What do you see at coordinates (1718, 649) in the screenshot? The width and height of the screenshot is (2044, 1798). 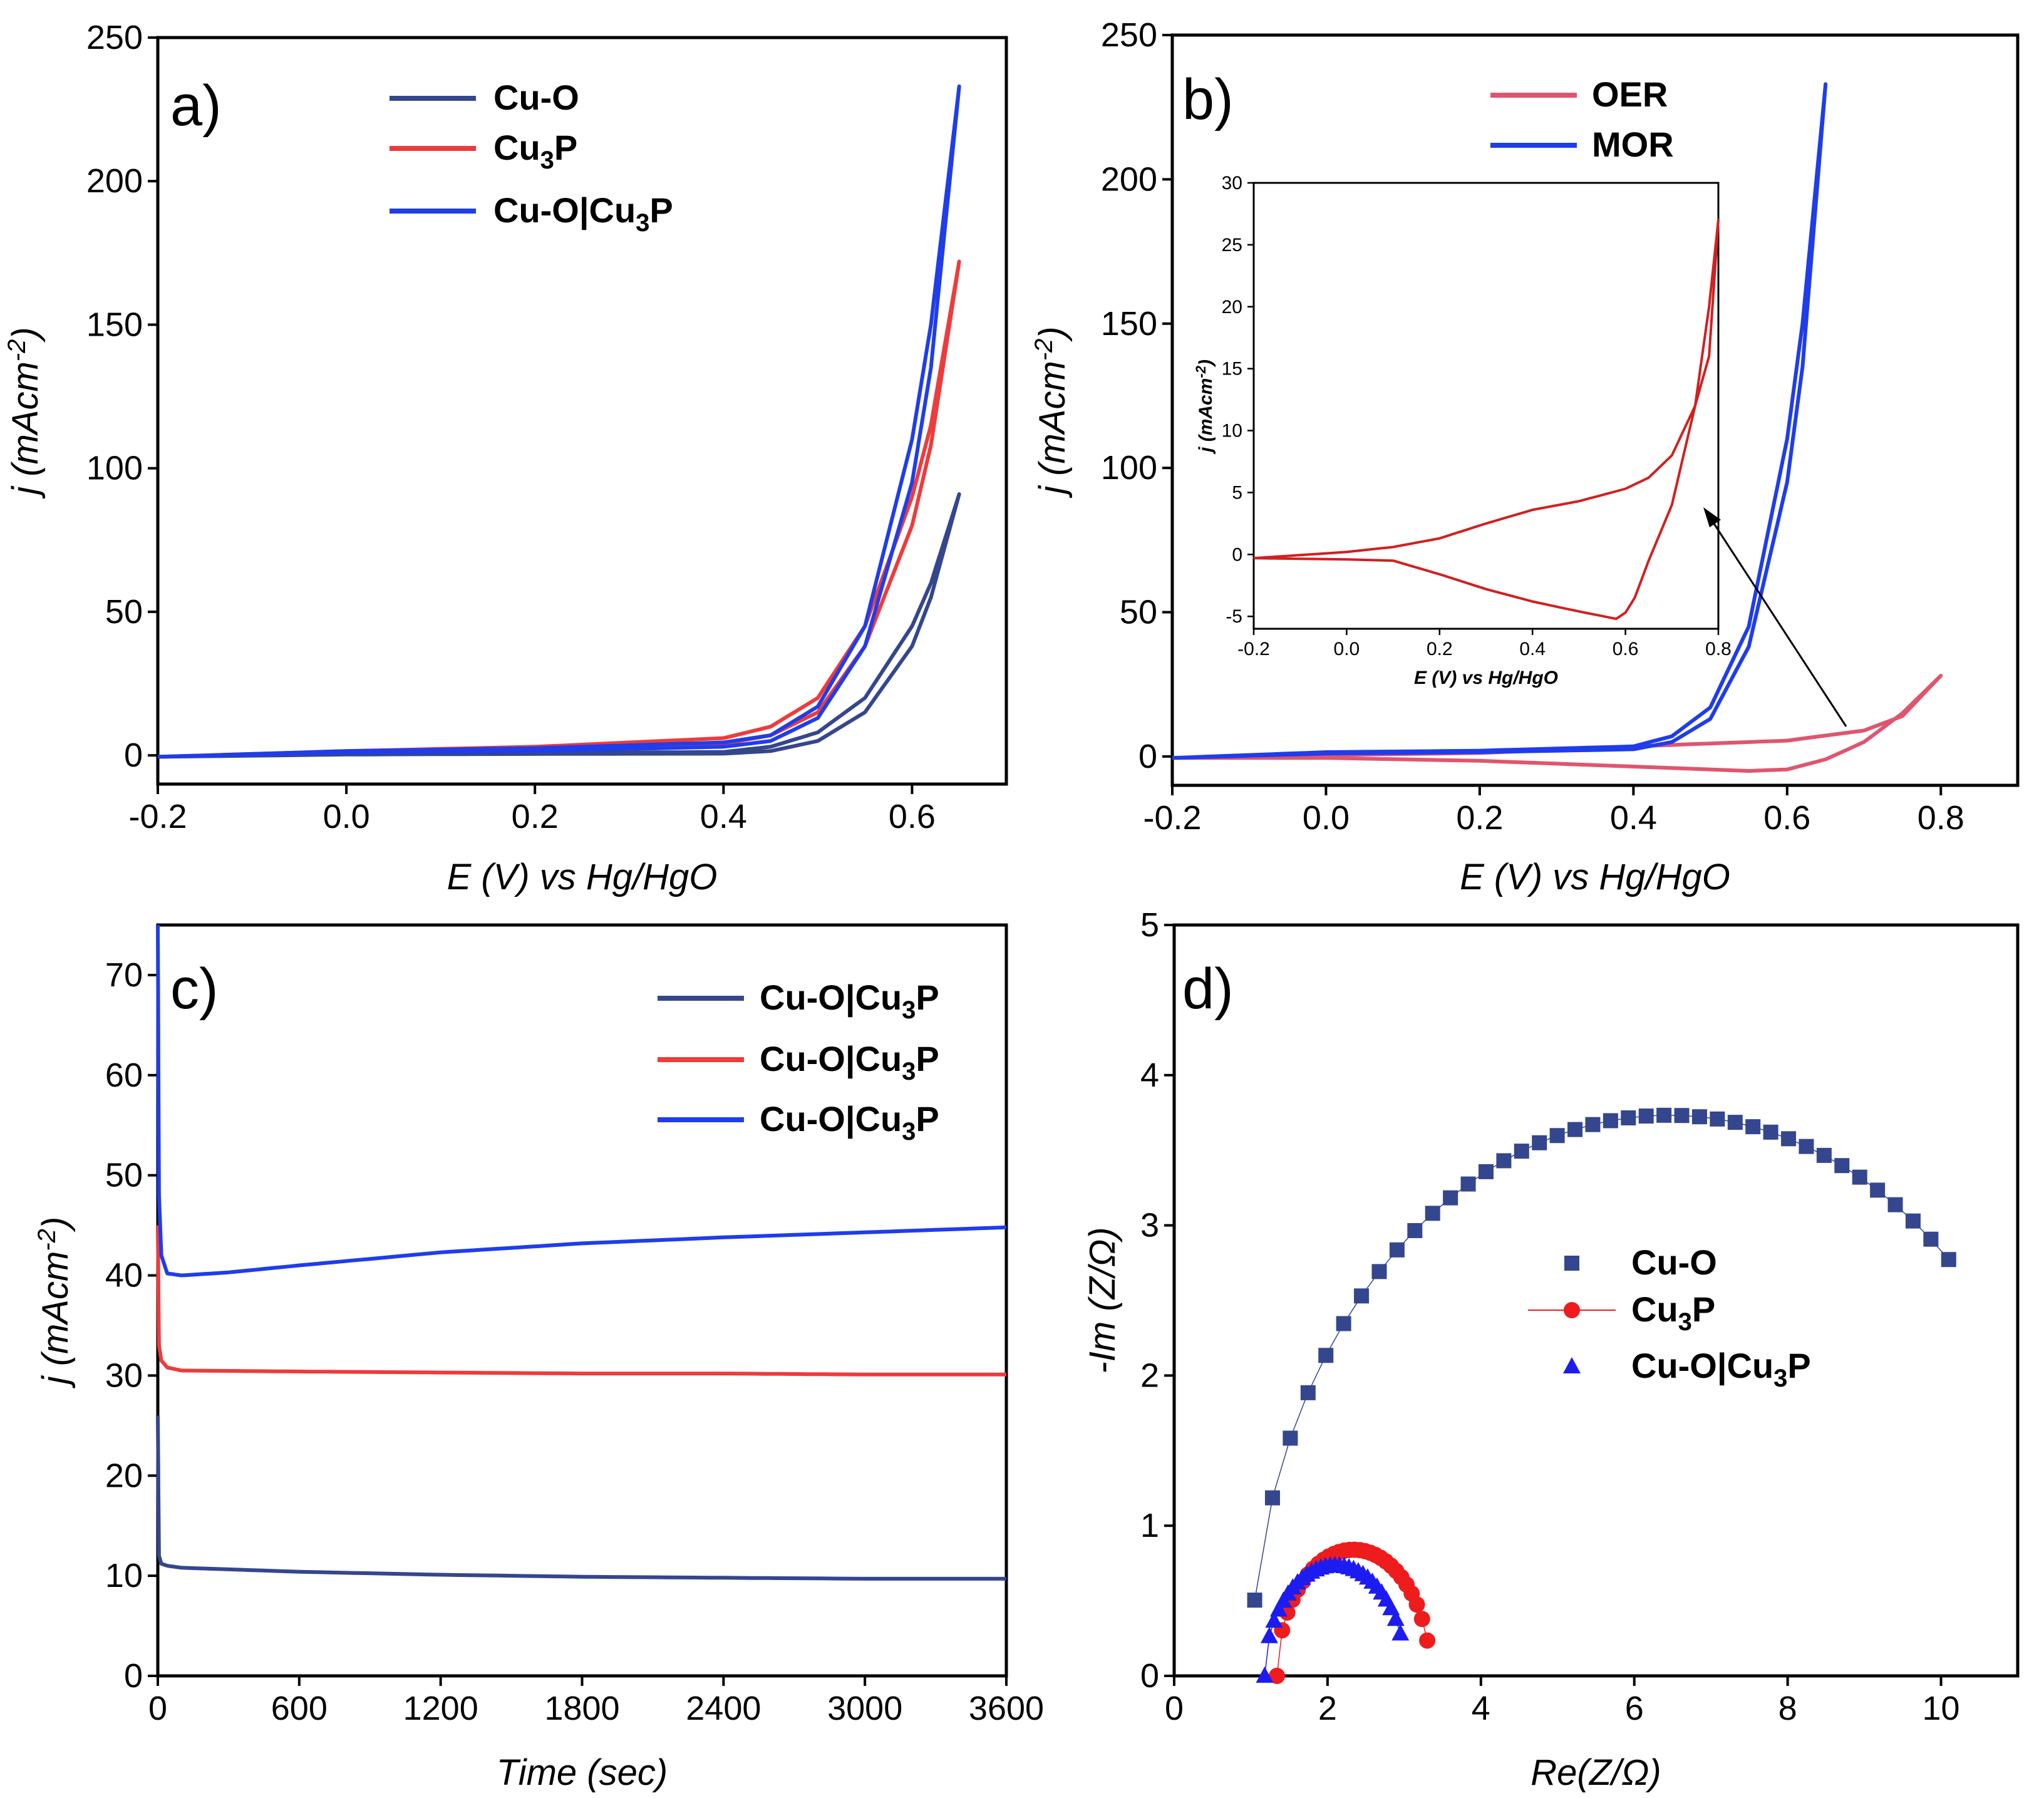 I see `x-tick-label: 0.8` at bounding box center [1718, 649].